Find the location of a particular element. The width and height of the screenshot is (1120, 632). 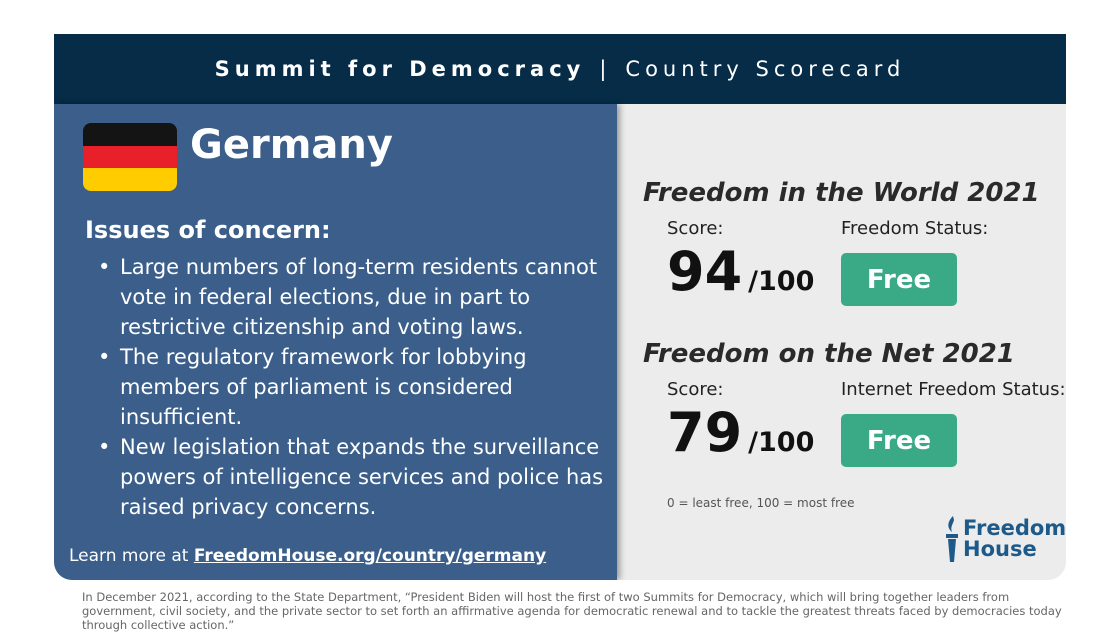

fotn-score-value: 79 is located at coordinates (705, 432).